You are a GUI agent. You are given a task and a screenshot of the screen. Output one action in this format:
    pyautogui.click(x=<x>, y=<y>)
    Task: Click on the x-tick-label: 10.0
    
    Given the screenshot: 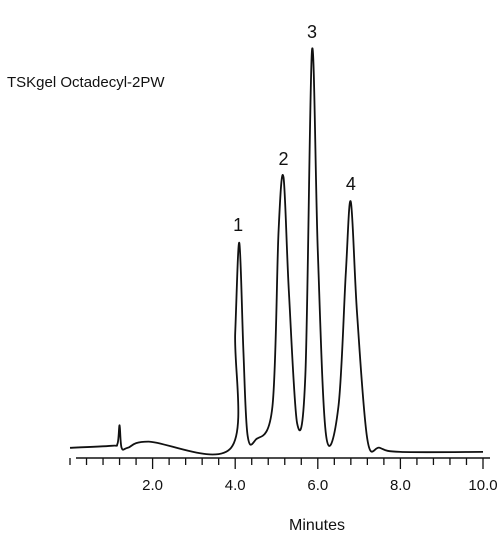 What is the action you would take?
    pyautogui.click(x=482, y=485)
    